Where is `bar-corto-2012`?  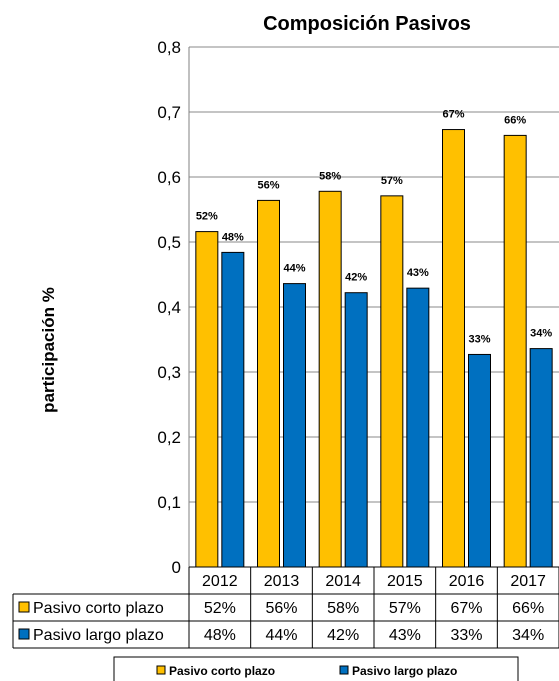 bar-corto-2012 is located at coordinates (207, 399).